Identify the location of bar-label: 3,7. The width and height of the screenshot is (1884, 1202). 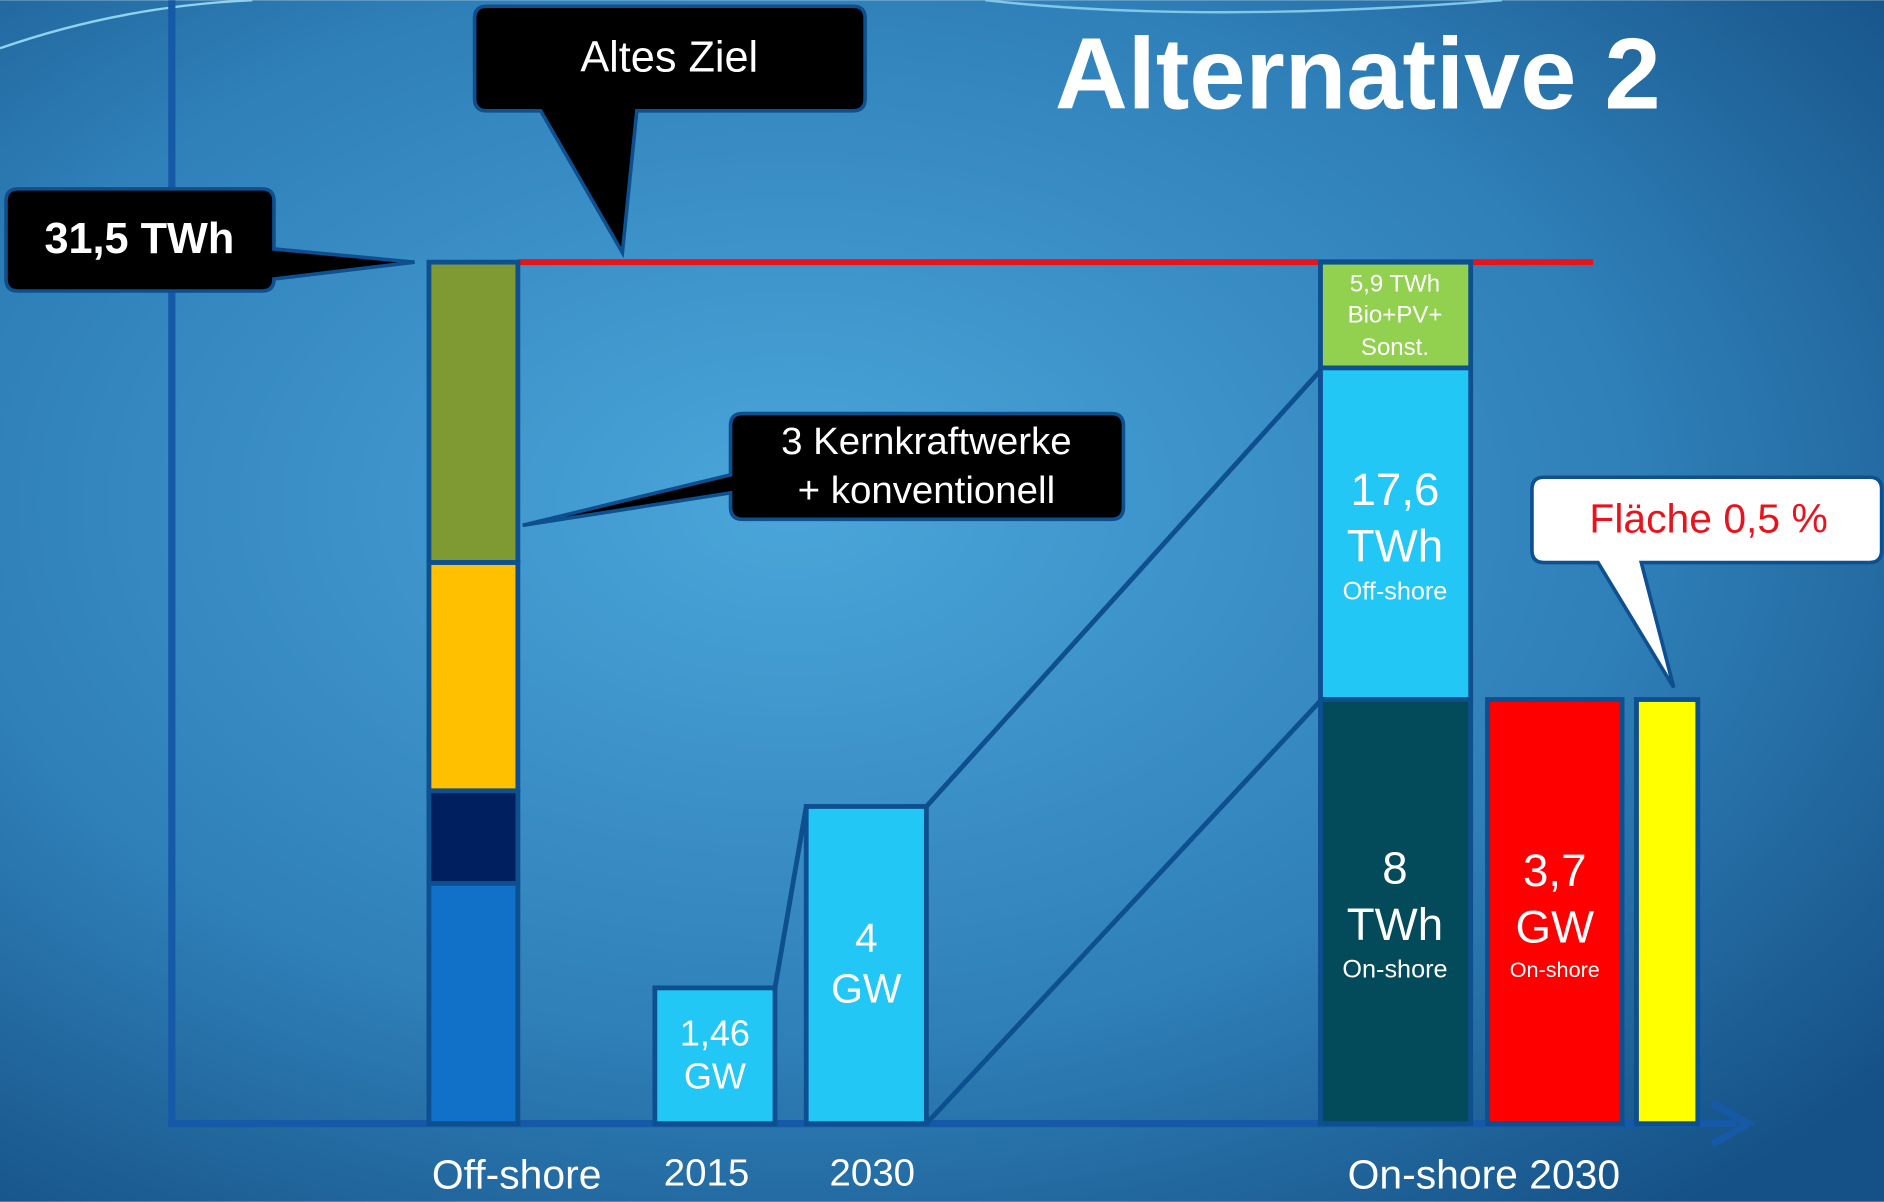
(1554, 870).